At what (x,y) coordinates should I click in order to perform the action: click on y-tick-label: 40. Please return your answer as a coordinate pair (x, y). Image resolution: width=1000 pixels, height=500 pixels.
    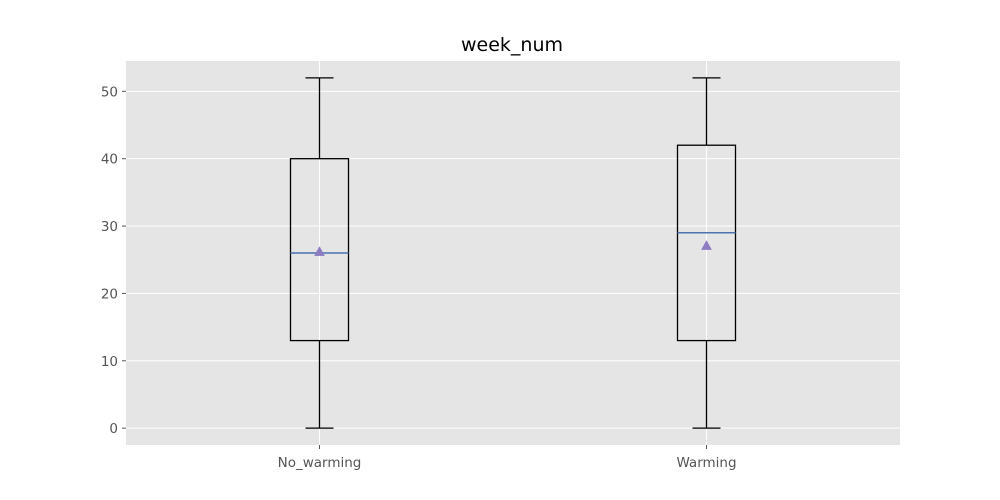
    Looking at the image, I should click on (109, 160).